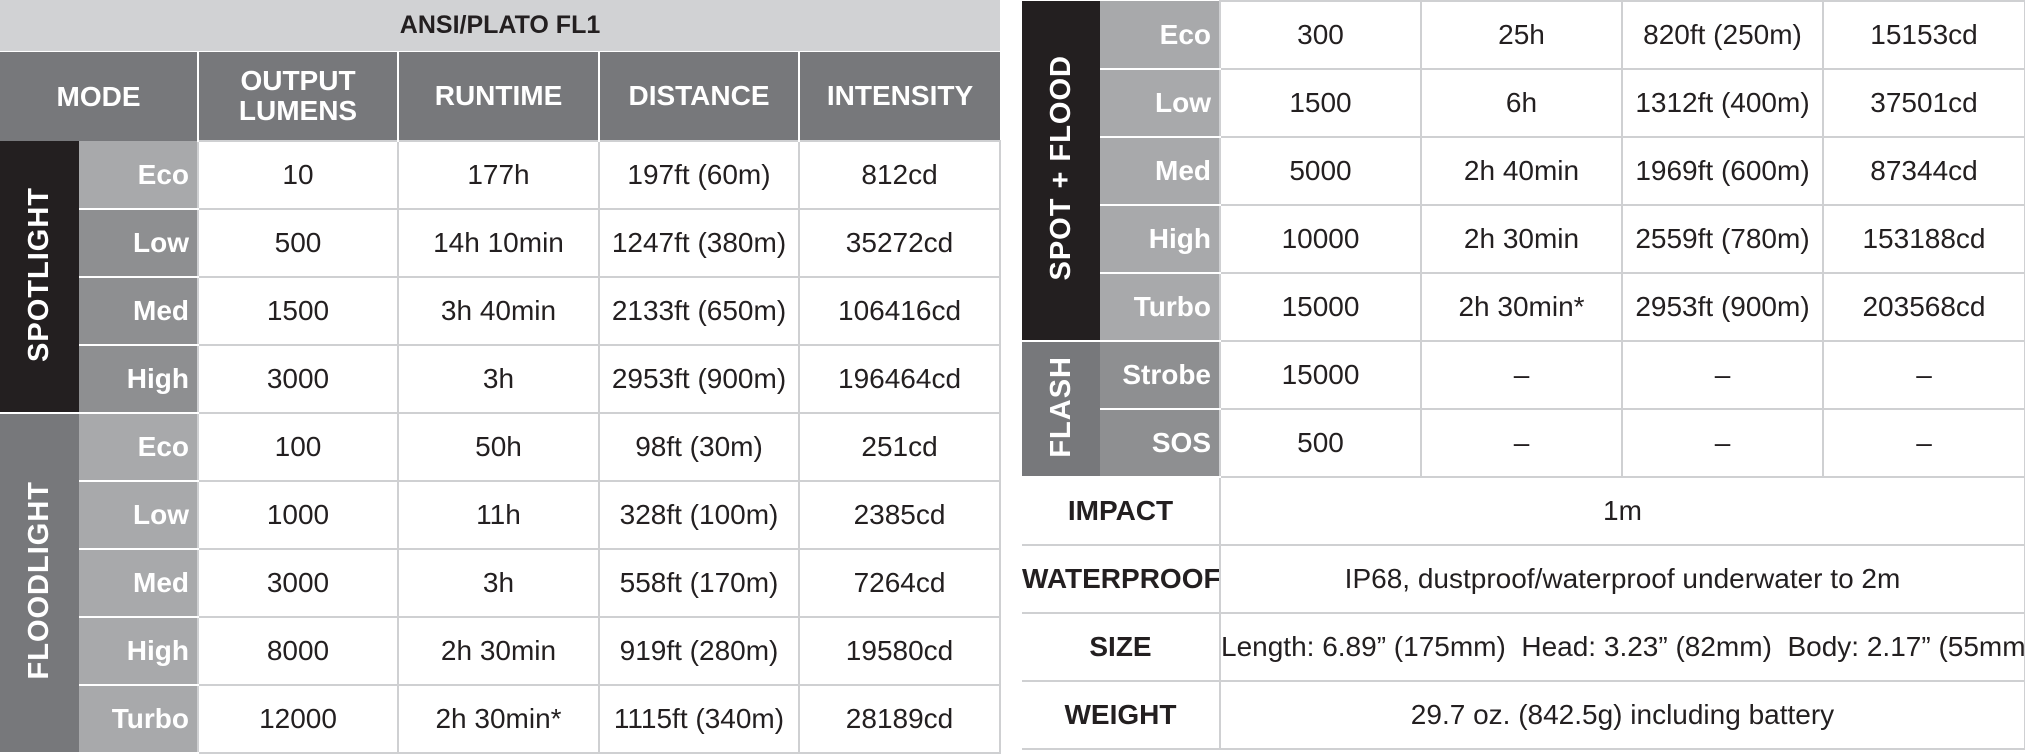 This screenshot has width=2025, height=754. Describe the element at coordinates (298, 110) in the screenshot. I see `header-output-line2: LUMENS` at that location.